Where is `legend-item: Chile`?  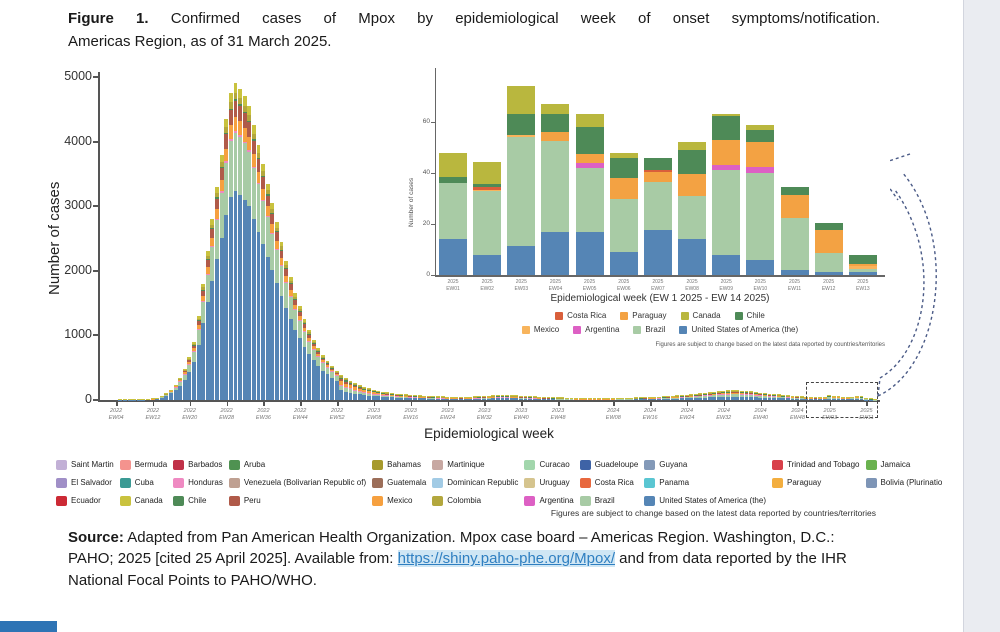 legend-item: Chile is located at coordinates (198, 500).